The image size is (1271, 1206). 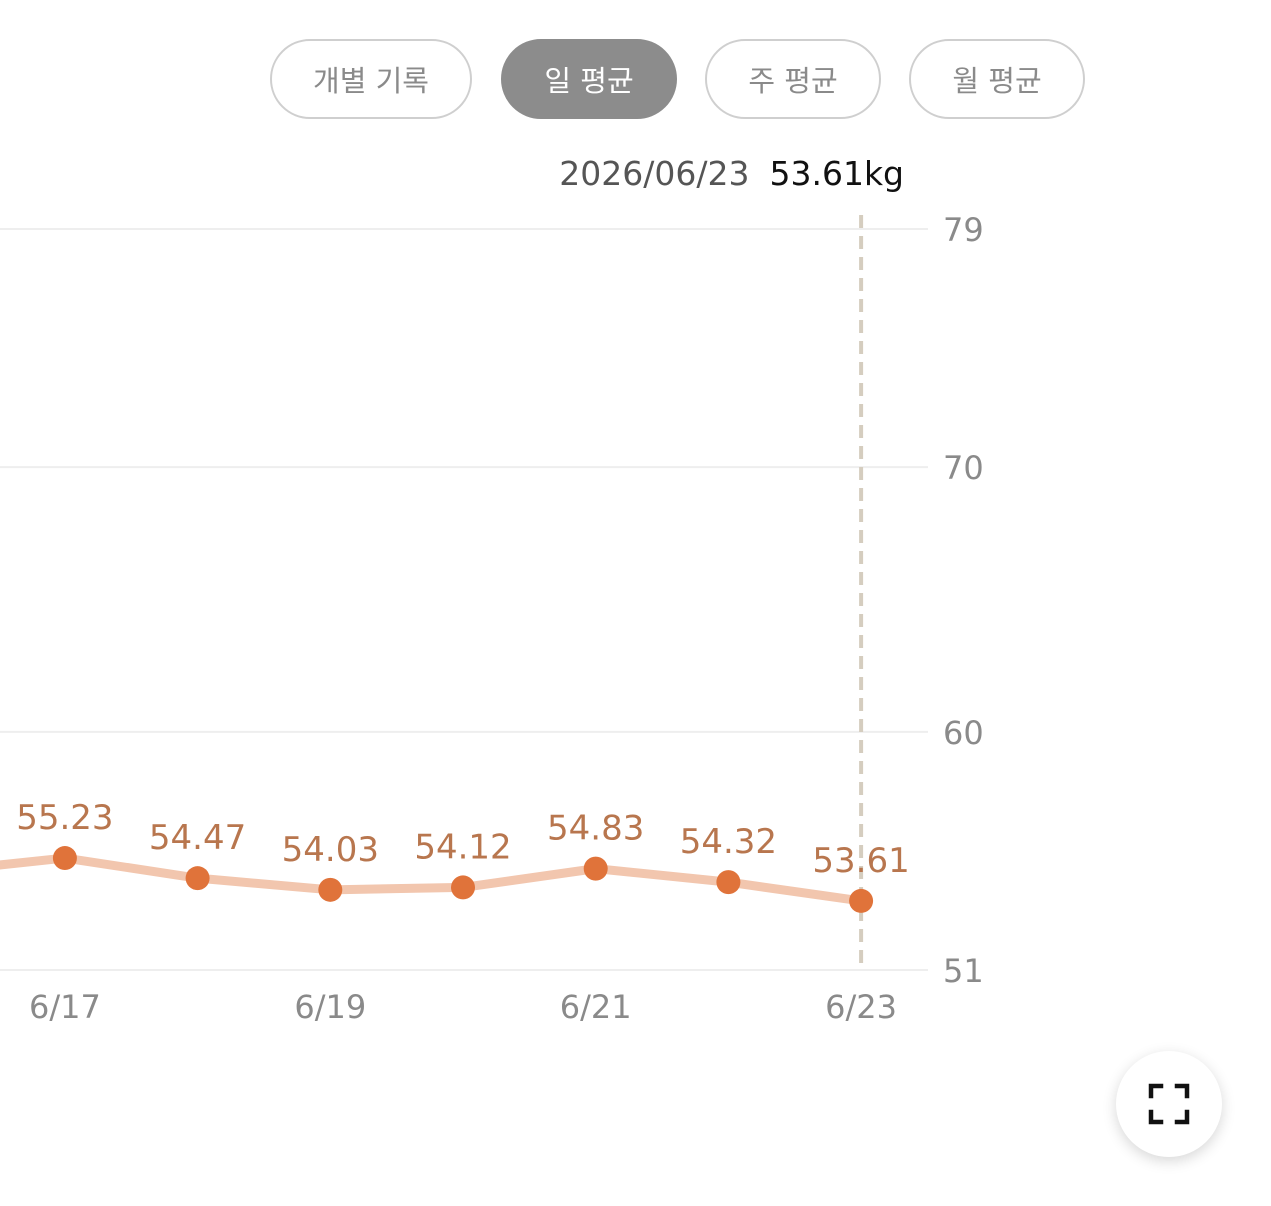 I want to click on data-label: 54.32, so click(x=728, y=842).